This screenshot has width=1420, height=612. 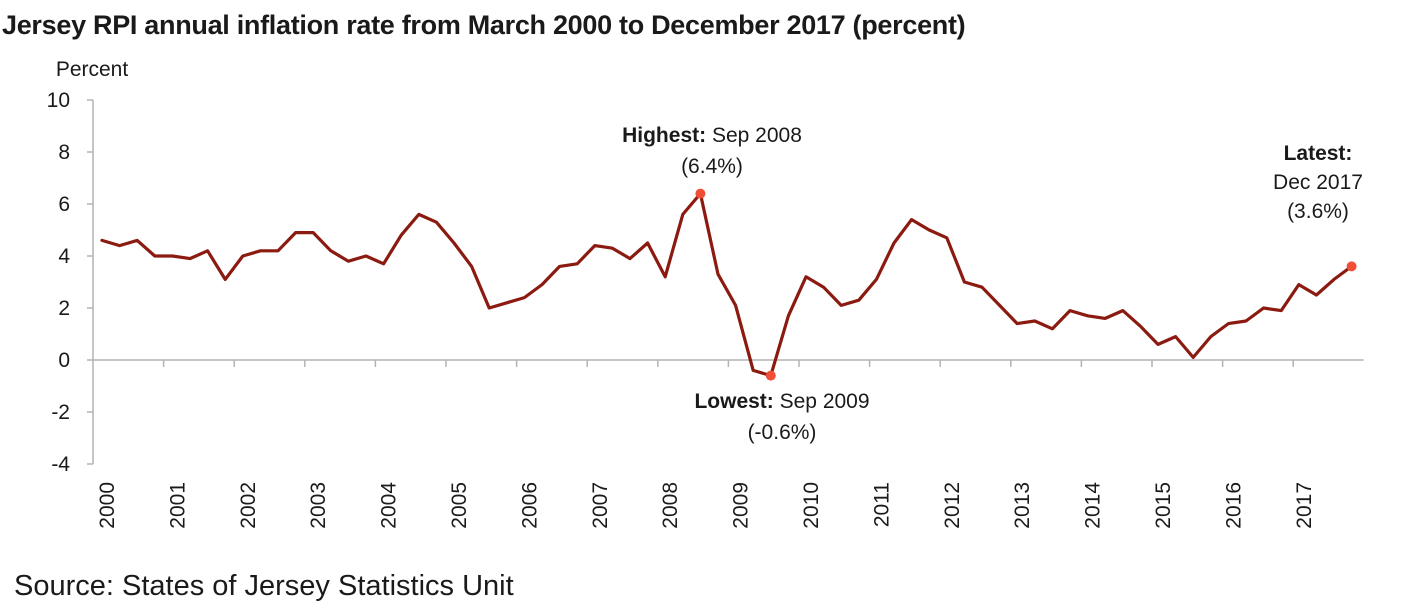 I want to click on x-tick-label: 2014, so click(x=1093, y=505).